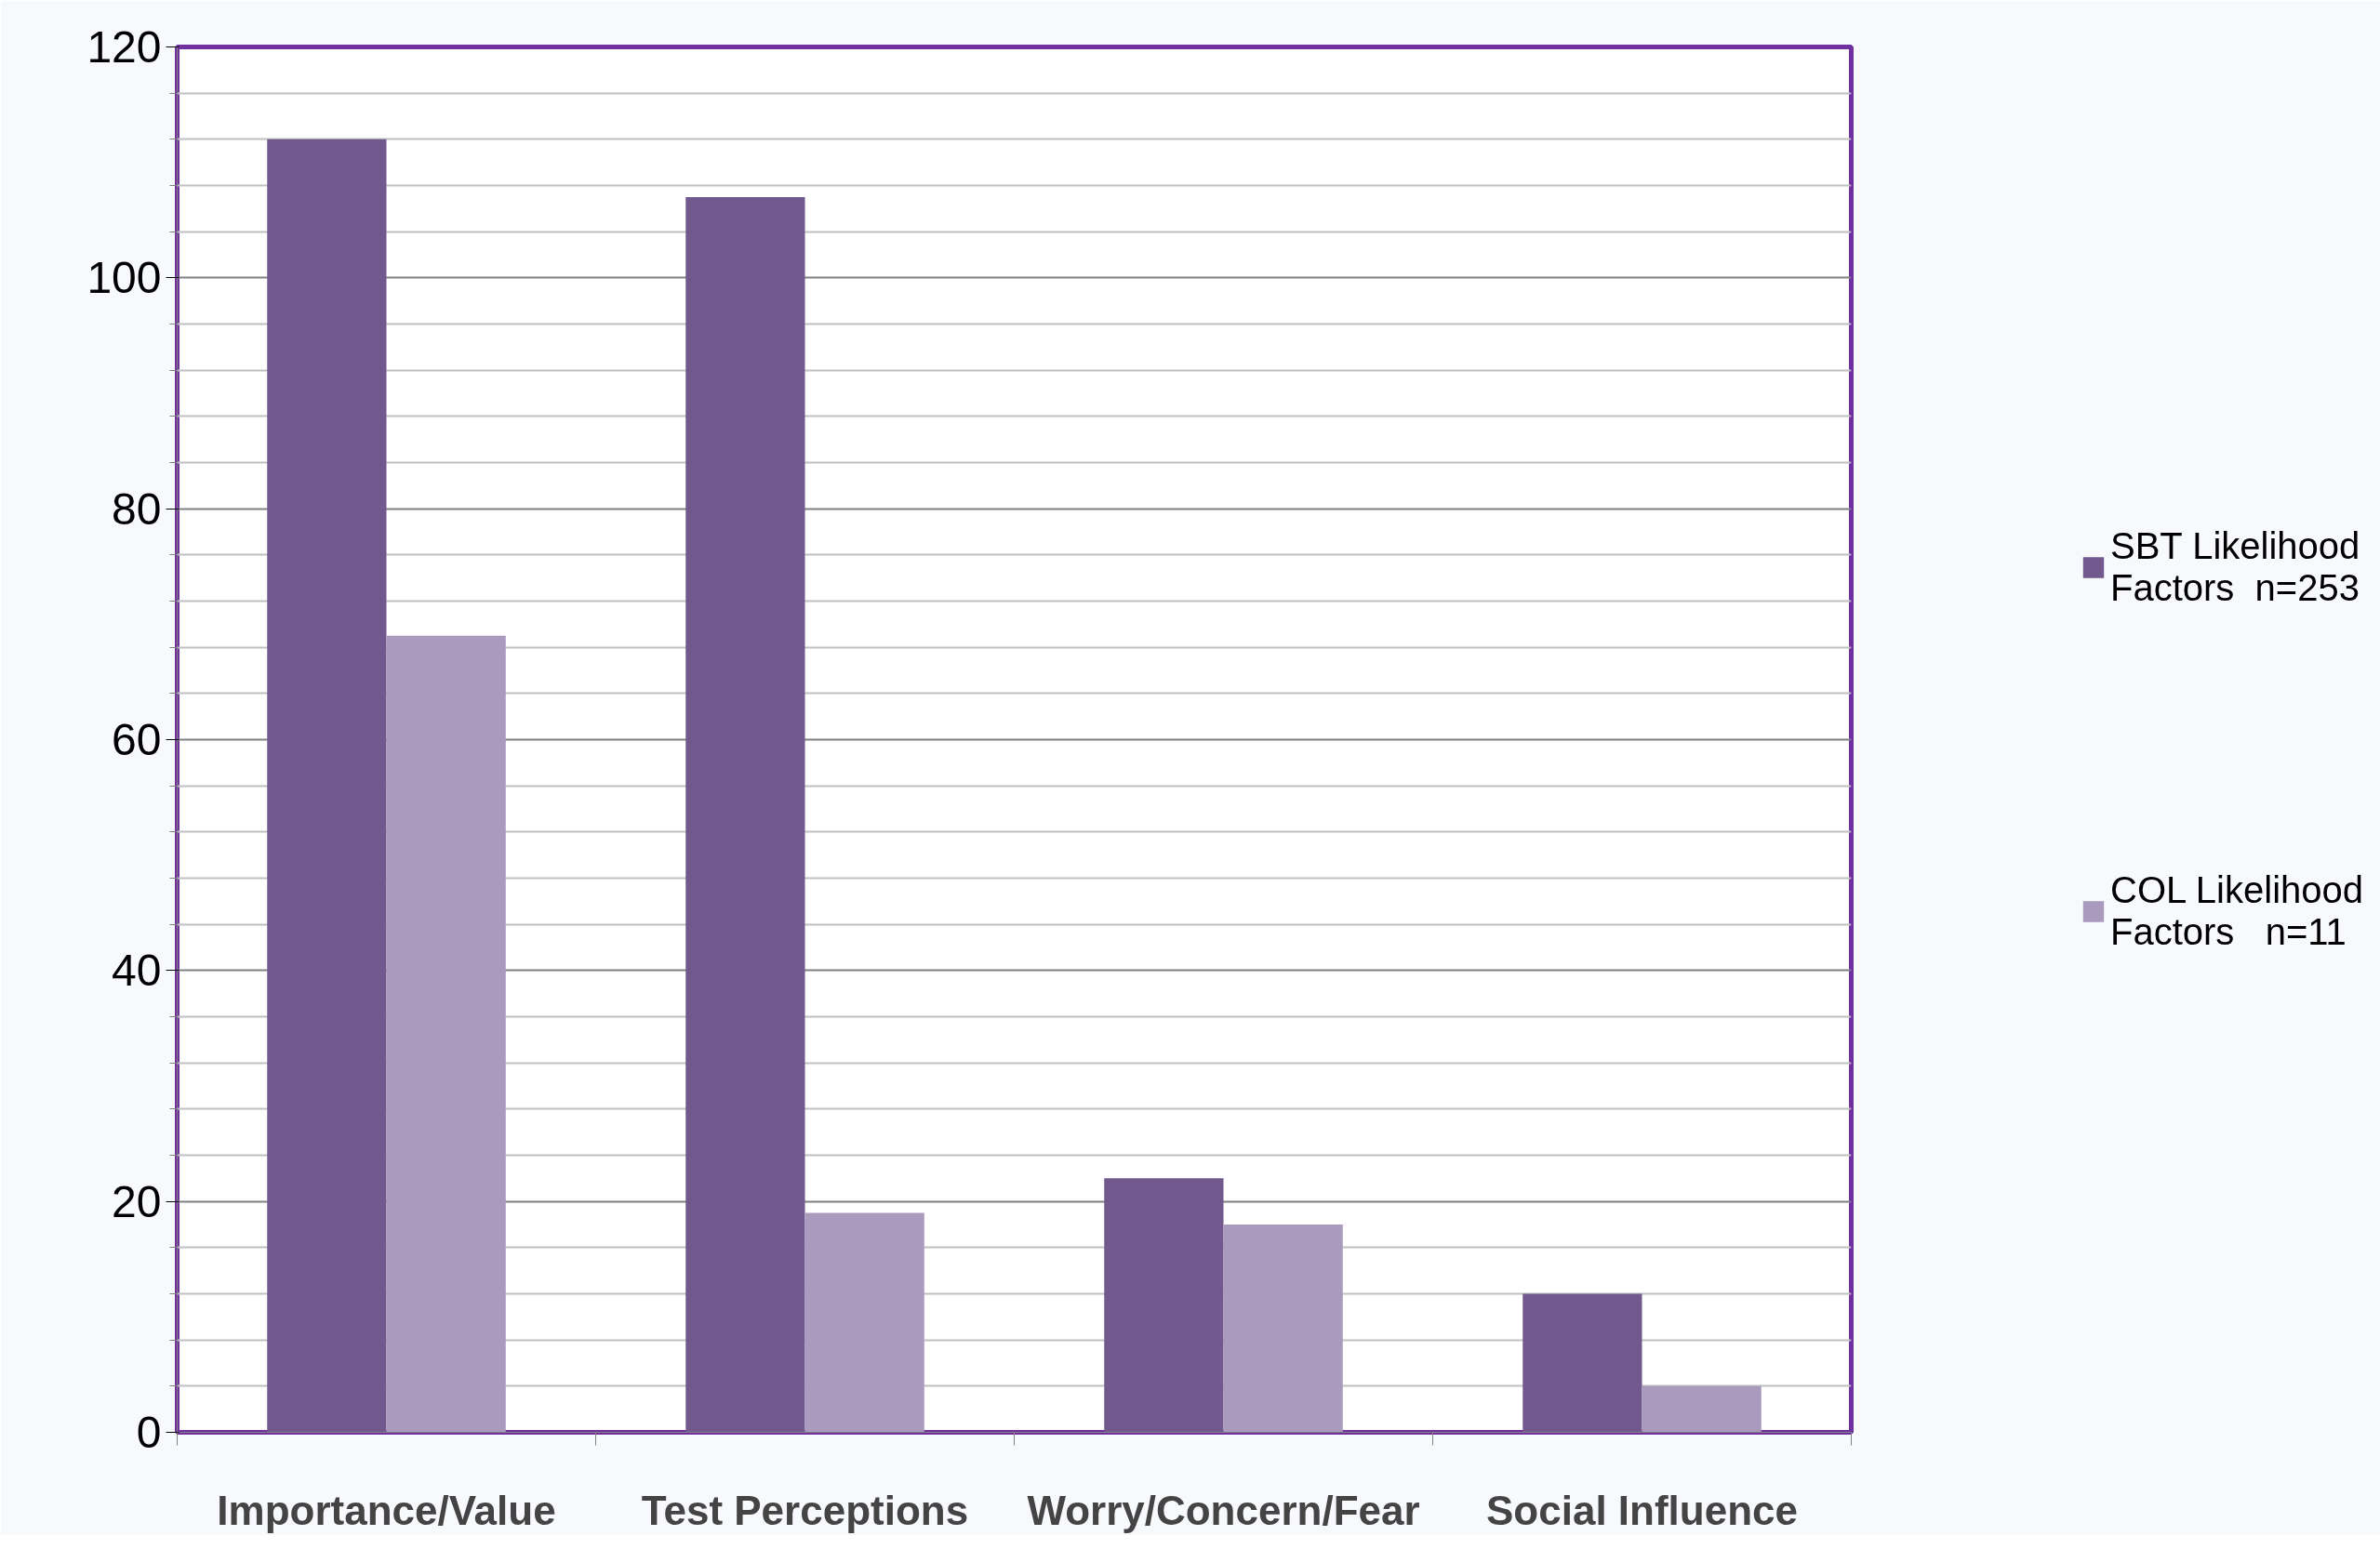 The width and height of the screenshot is (2380, 1549). What do you see at coordinates (2234, 567) in the screenshot?
I see `legend-label: SBT Likelihood Factors n=253` at bounding box center [2234, 567].